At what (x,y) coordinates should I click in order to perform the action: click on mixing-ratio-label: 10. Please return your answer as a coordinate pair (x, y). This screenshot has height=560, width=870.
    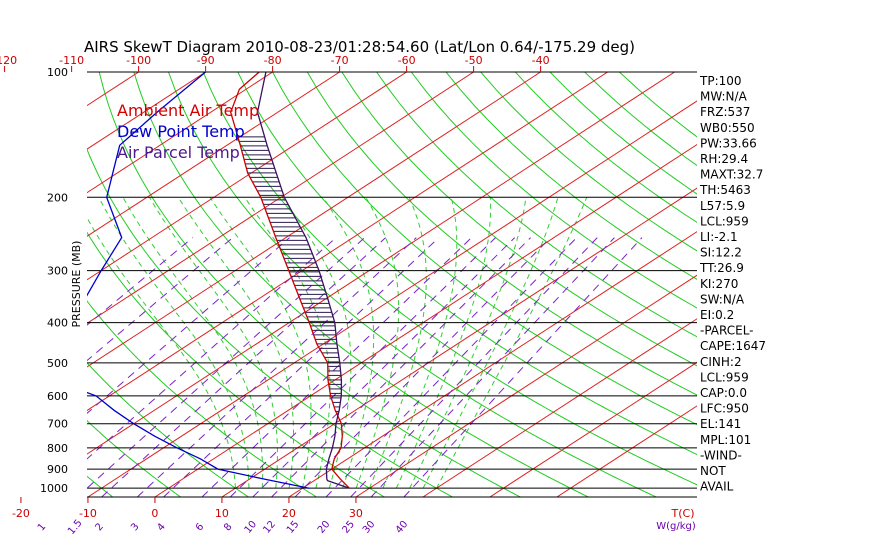
    Looking at the image, I should click on (251, 527).